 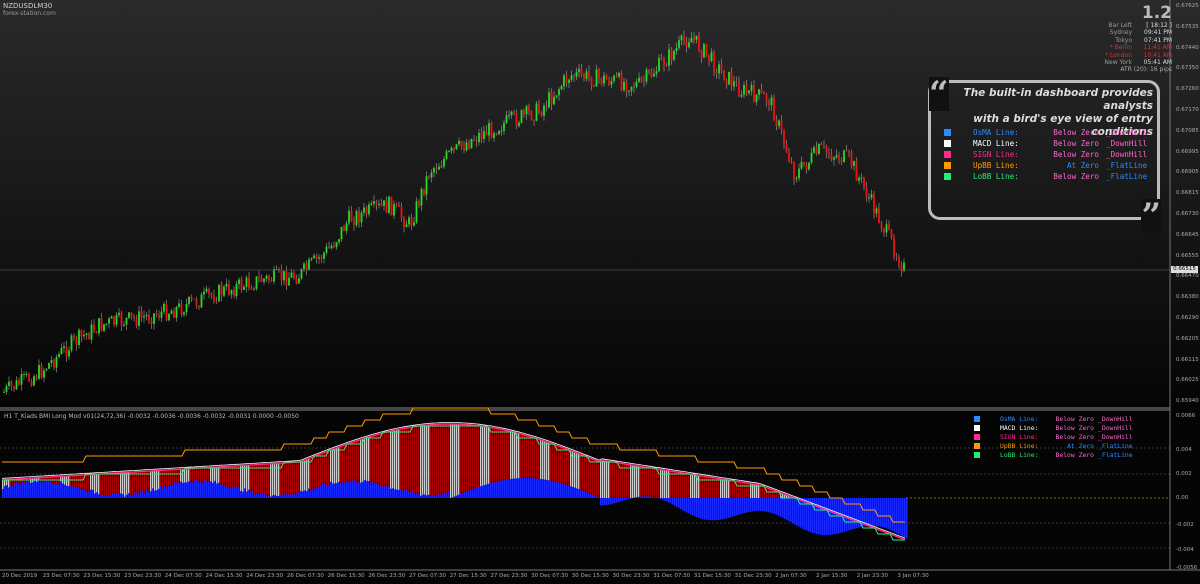 What do you see at coordinates (453, 465) in the screenshot?
I see `upbb-line` at bounding box center [453, 465].